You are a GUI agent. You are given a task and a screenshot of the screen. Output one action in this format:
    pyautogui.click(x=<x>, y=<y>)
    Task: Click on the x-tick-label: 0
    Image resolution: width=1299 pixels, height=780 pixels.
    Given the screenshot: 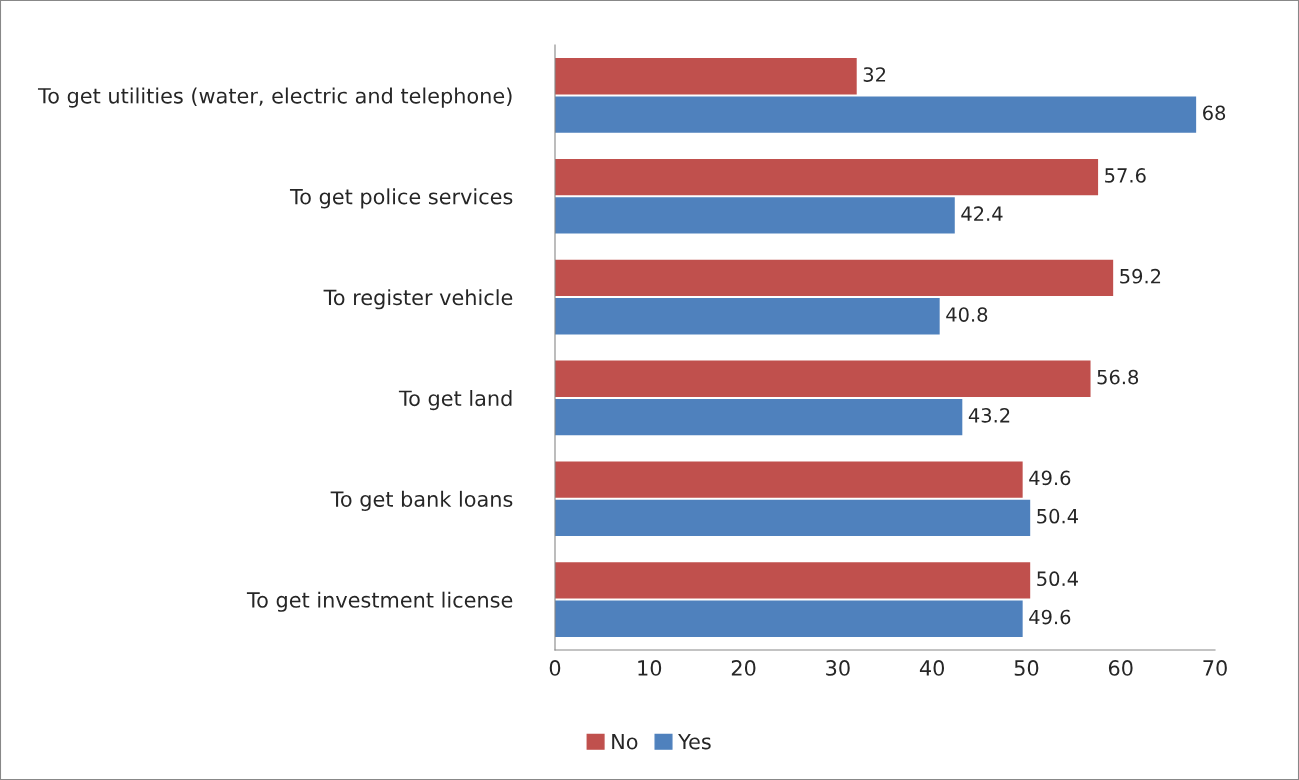 What is the action you would take?
    pyautogui.click(x=555, y=668)
    